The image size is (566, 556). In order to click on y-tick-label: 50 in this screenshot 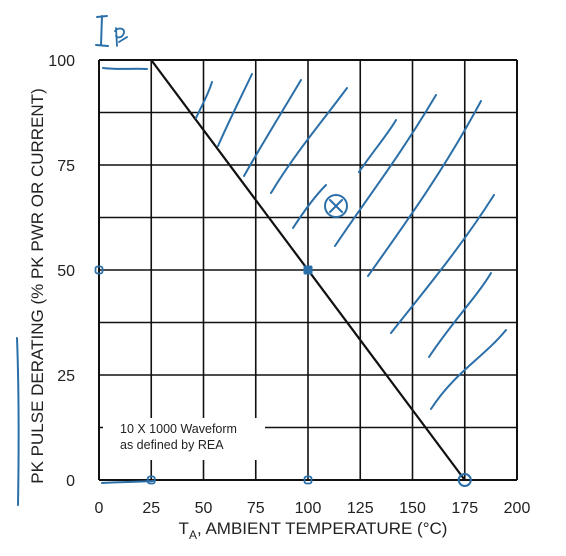, I will do `click(66, 271)`.